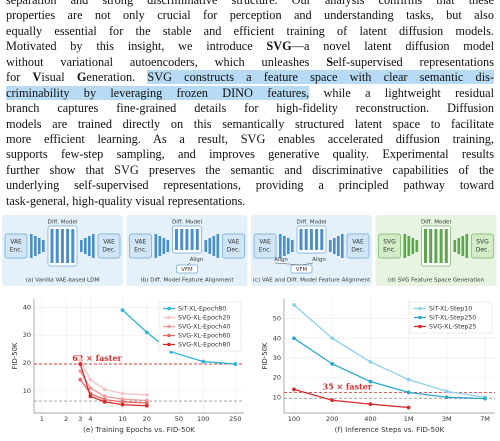 The width and height of the screenshot is (500, 441). I want to click on x-tick-label: 3M, so click(447, 419).